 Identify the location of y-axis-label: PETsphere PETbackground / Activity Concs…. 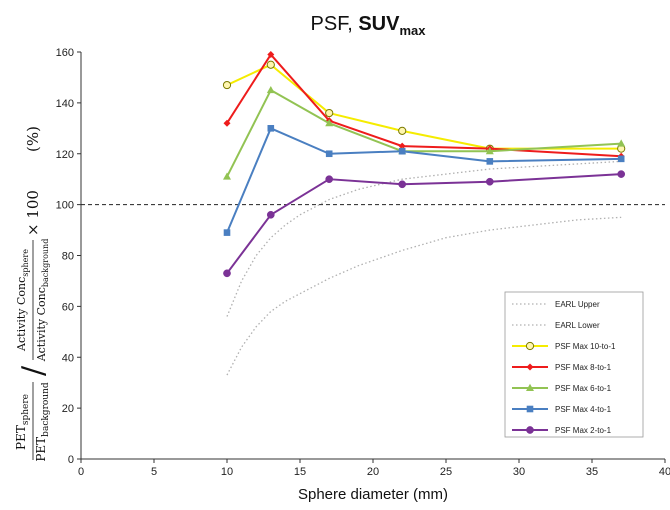
(32, 294).